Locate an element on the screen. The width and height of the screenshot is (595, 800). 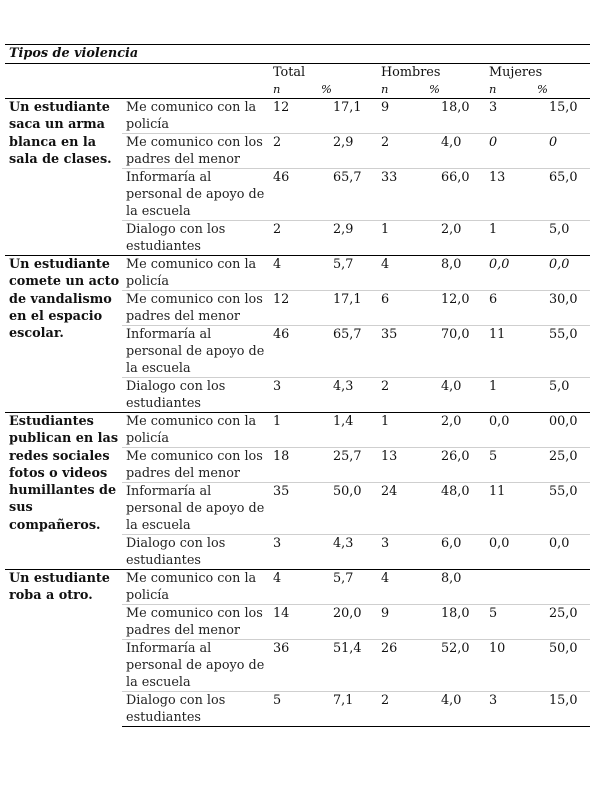
group-header-mujeres: Mujeres is located at coordinates (516, 72).